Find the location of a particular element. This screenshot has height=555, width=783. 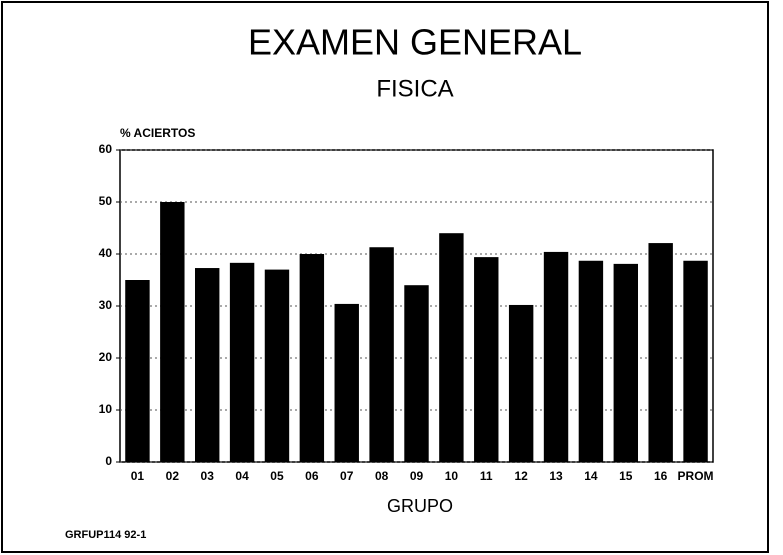

y-tick-label: 50 is located at coordinates (106, 201).